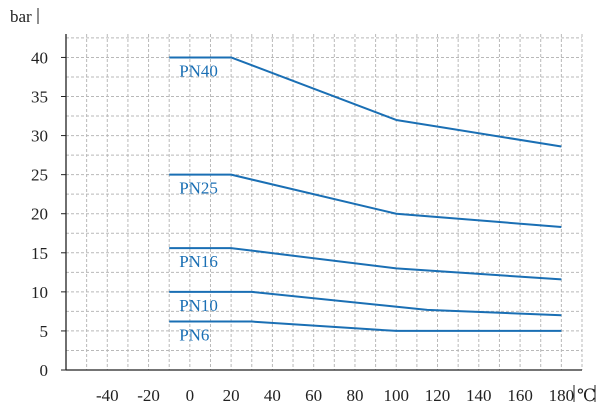  What do you see at coordinates (313, 395) in the screenshot?
I see `x-tick-label: 60` at bounding box center [313, 395].